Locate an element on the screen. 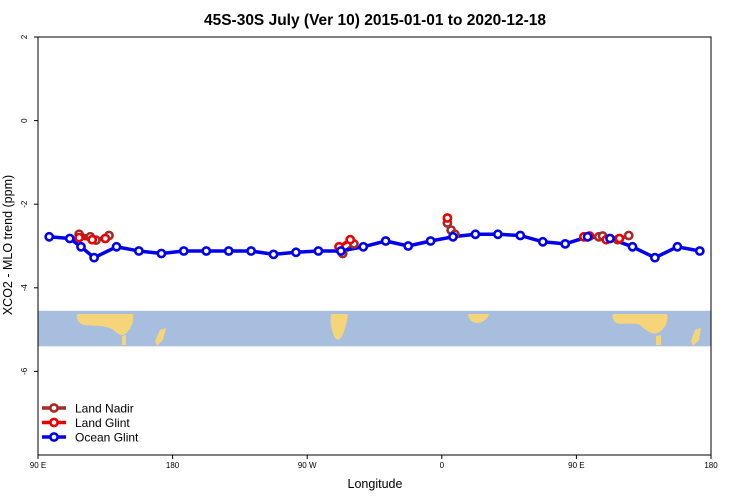  land-nadir-point is located at coordinates (628, 235).